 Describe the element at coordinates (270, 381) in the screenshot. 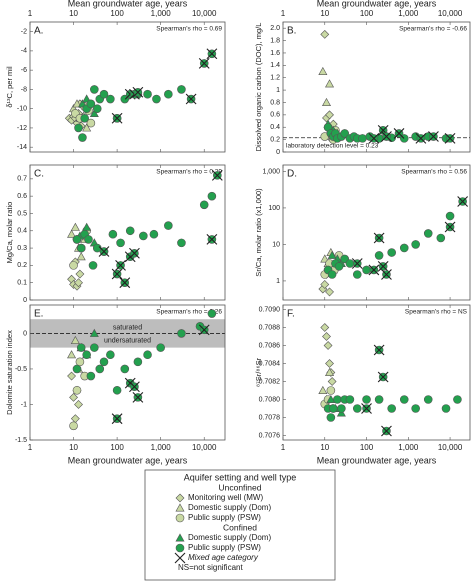

I see `y-tick-label: 0.7082` at that location.